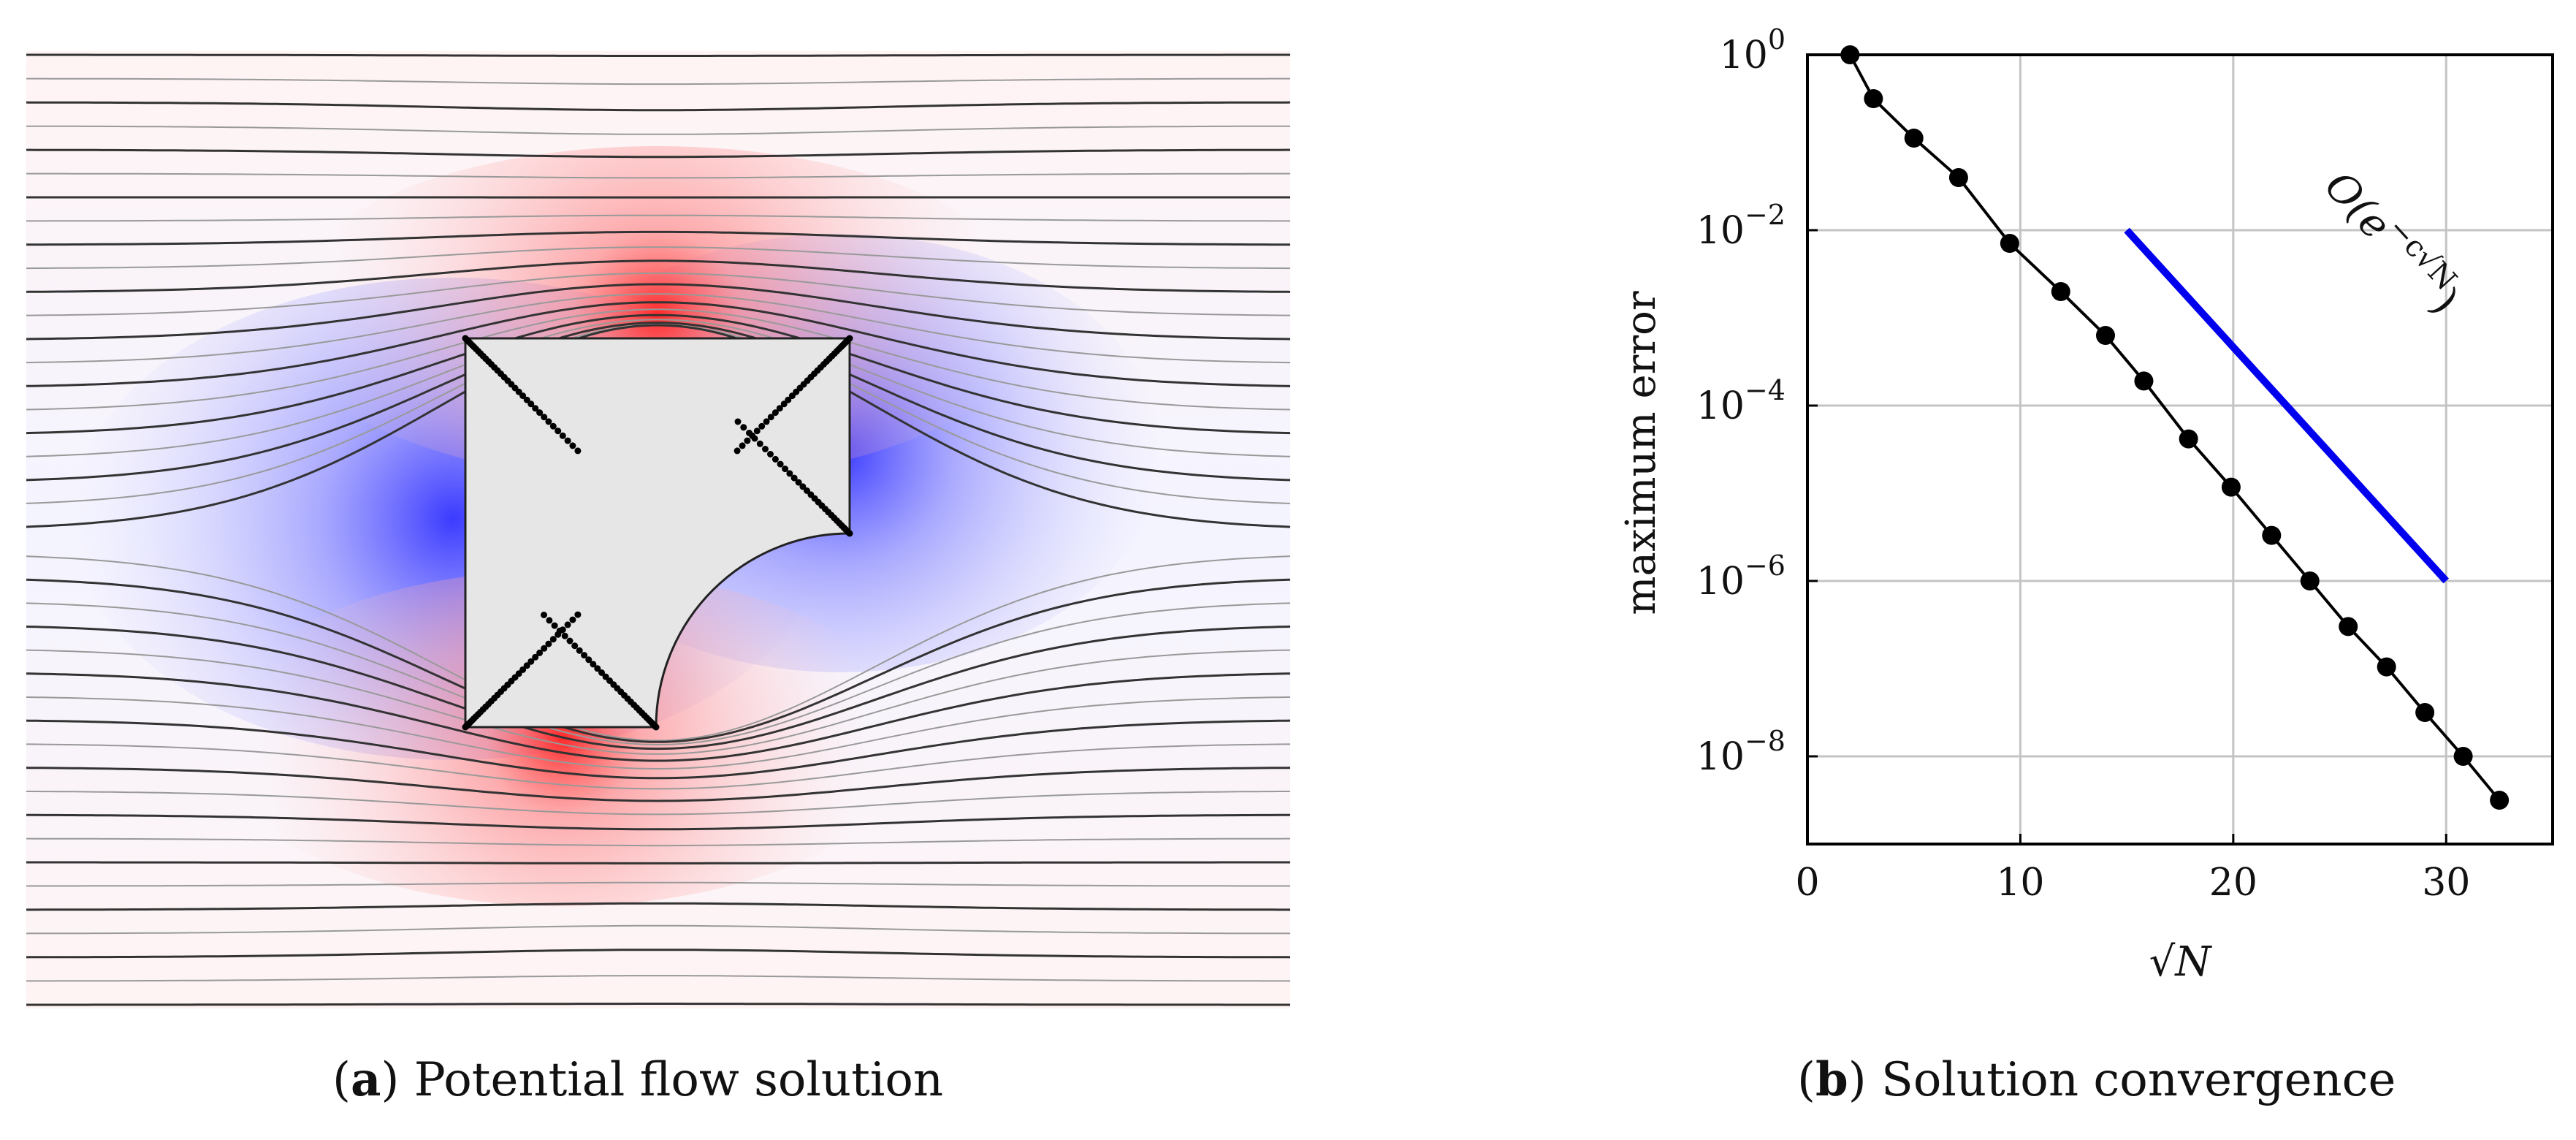  Describe the element at coordinates (1641, 453) in the screenshot. I see `y-axis-title: maximum error` at that location.